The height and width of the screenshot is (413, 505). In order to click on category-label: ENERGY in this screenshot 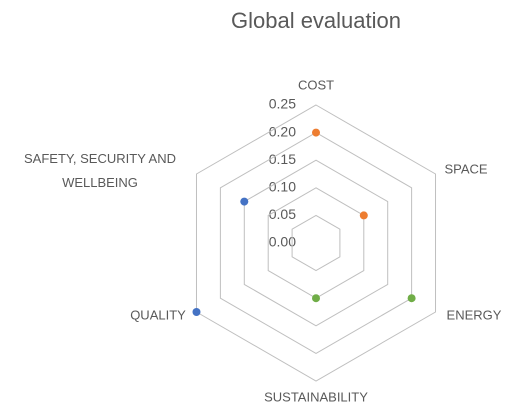, I will do `click(474, 314)`.